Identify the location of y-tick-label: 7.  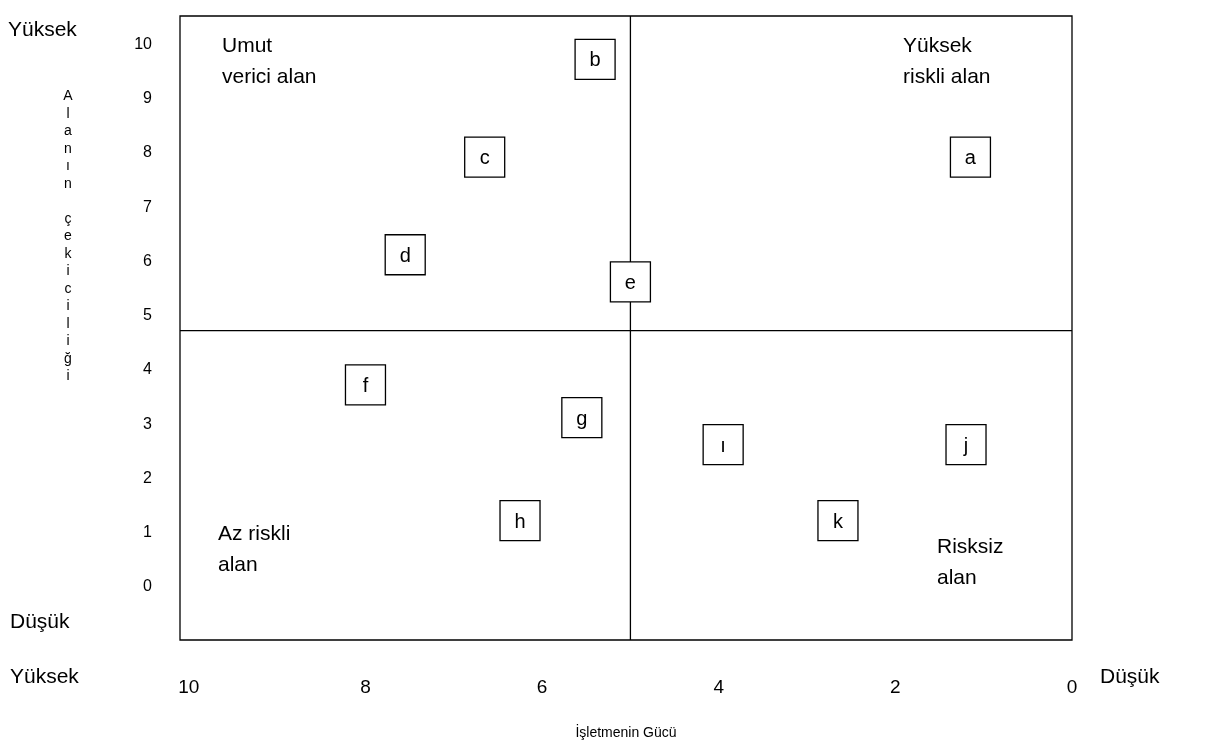
(148, 206).